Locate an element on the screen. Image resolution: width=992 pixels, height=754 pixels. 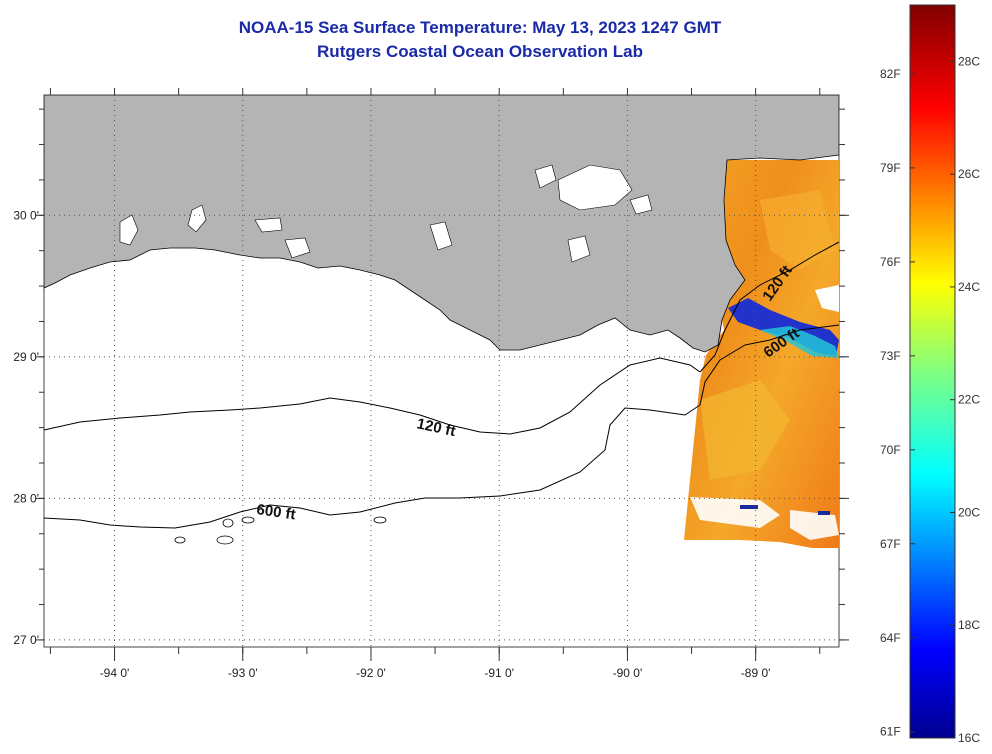
contour-label-600ft: 600 ft is located at coordinates (275, 512).